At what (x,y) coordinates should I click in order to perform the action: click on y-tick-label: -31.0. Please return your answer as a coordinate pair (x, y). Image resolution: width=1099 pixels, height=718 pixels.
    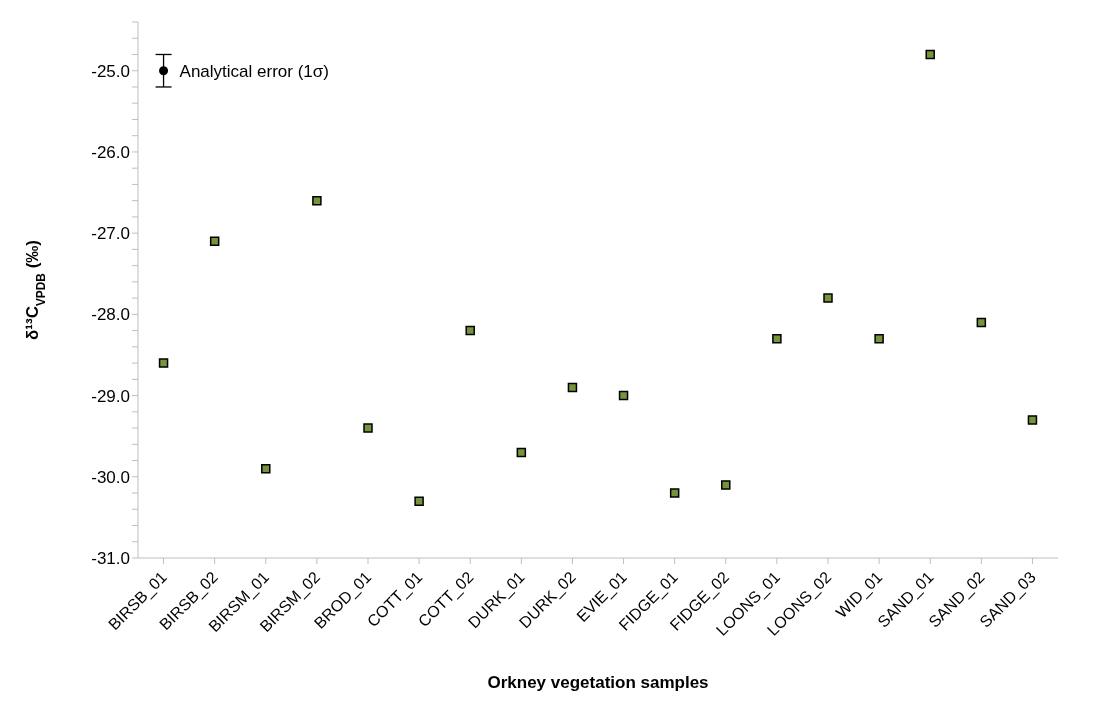
    Looking at the image, I should click on (110, 559).